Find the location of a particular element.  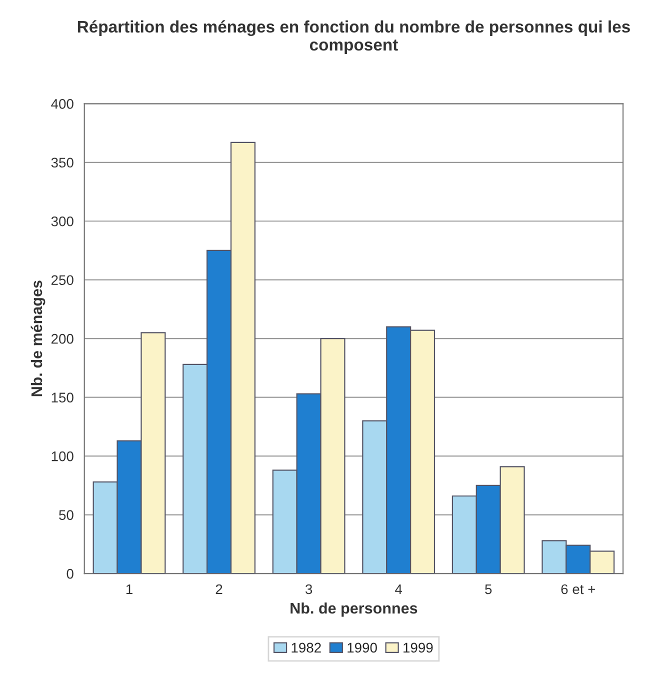

y-tick-label: 150 is located at coordinates (63, 397).